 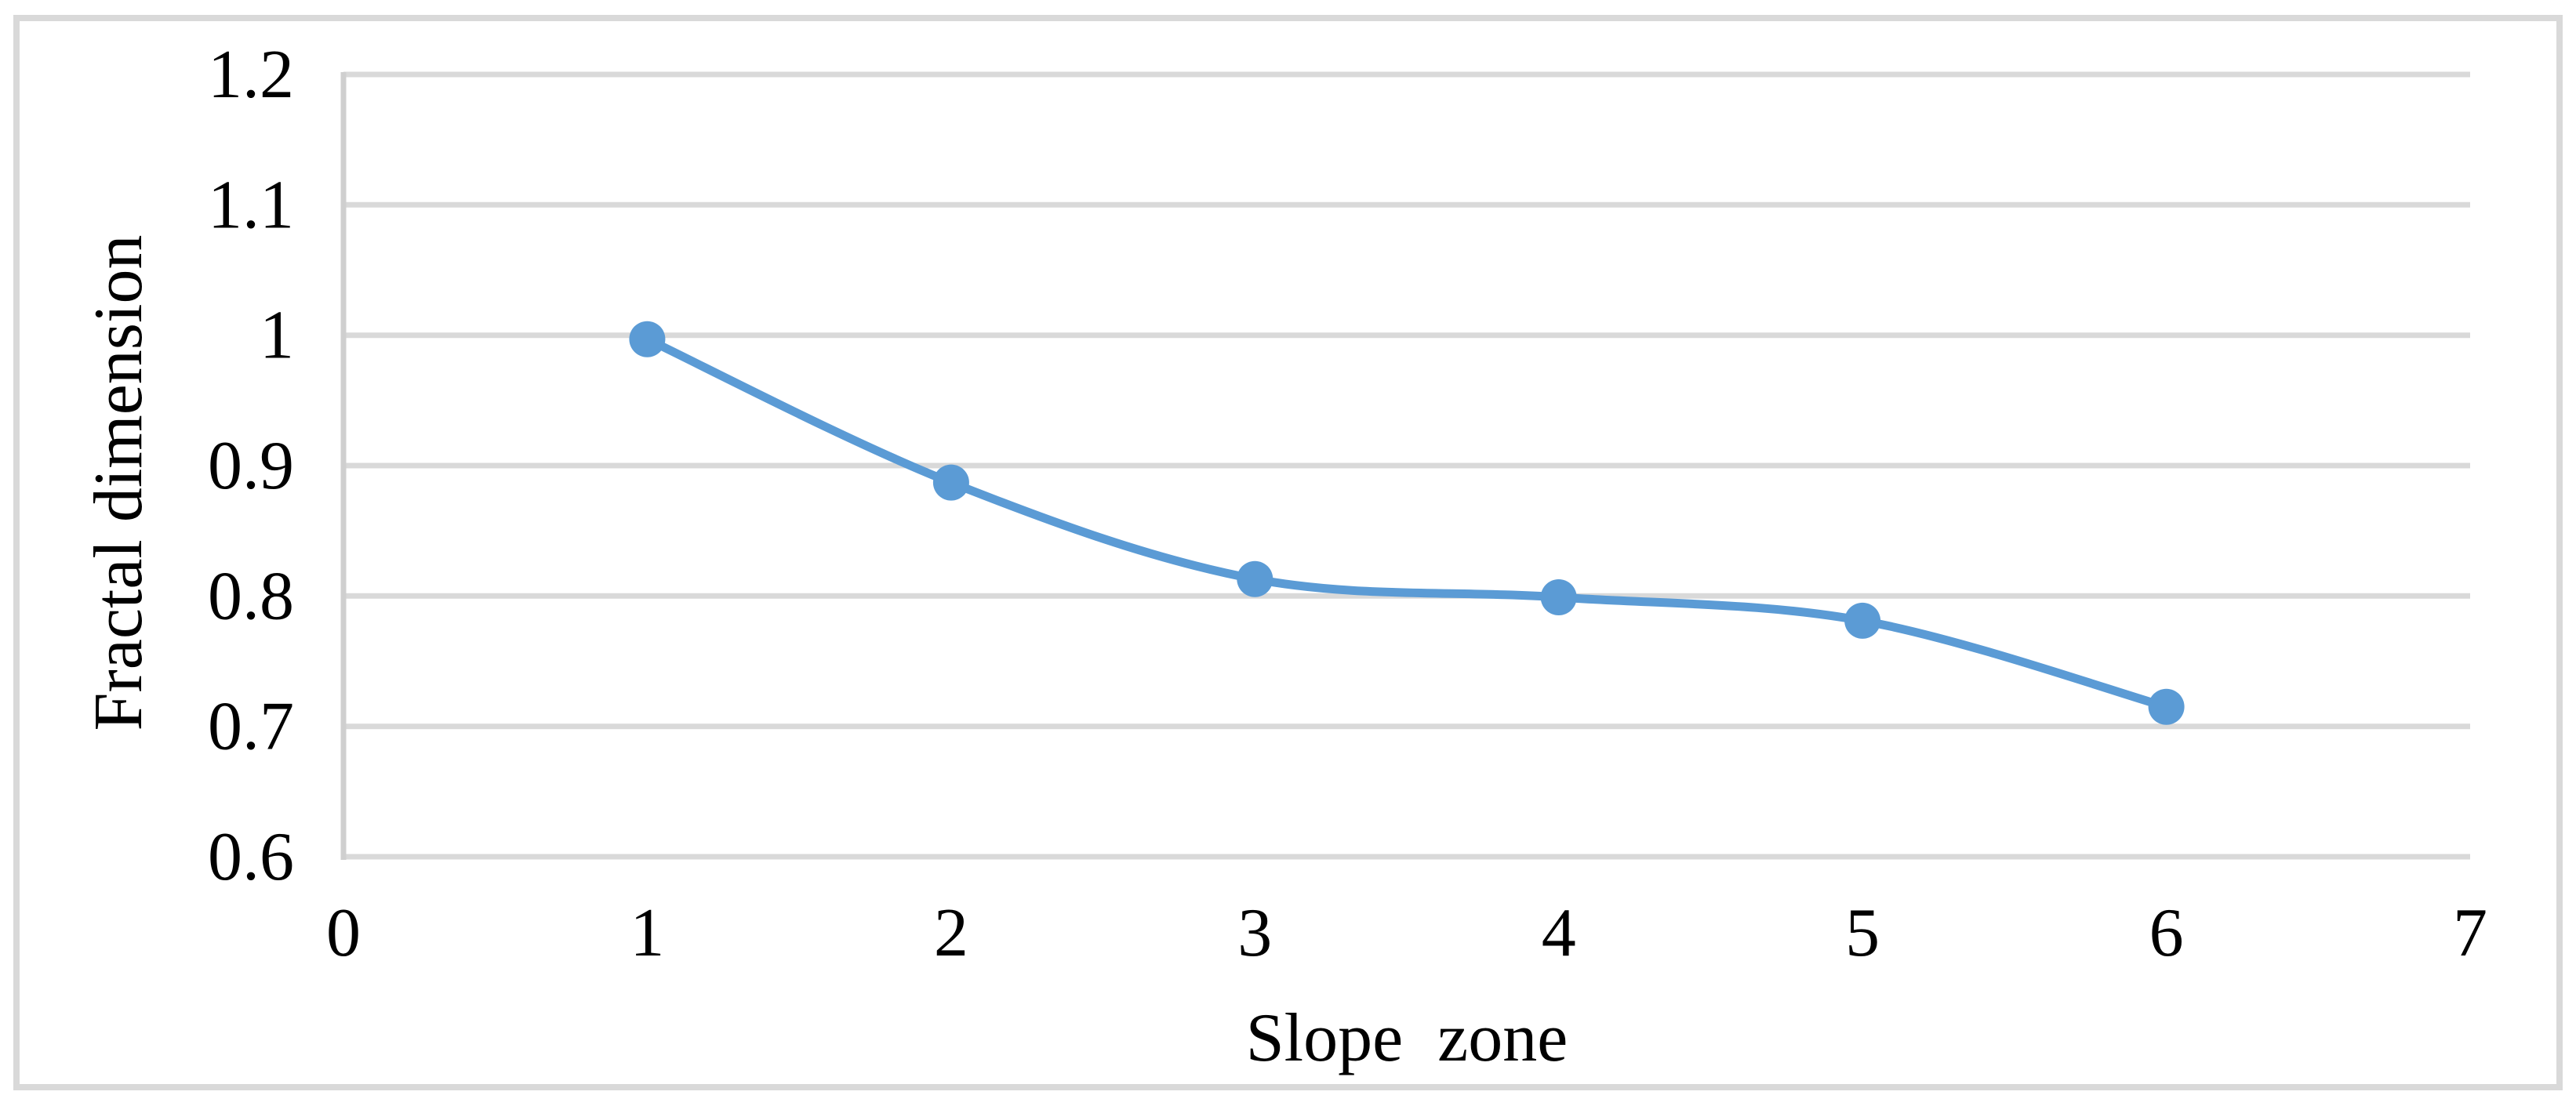 What do you see at coordinates (1407, 1038) in the screenshot?
I see `x-axis-title: Slope zone` at bounding box center [1407, 1038].